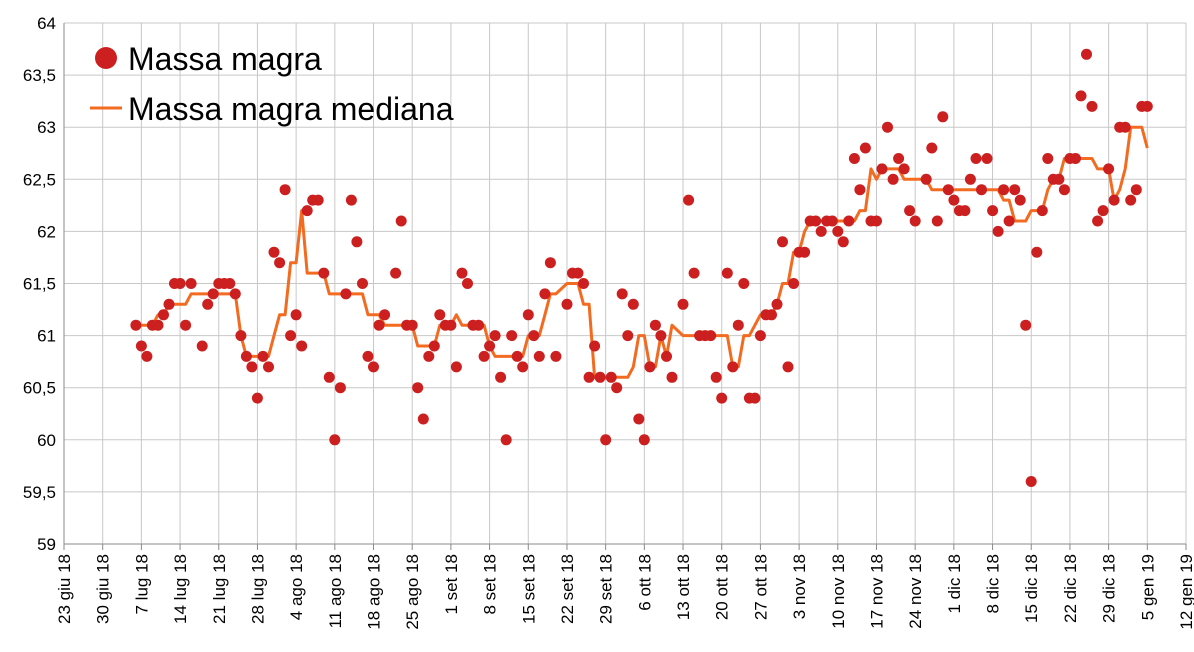 The image size is (1194, 652). What do you see at coordinates (683, 587) in the screenshot?
I see `x-tick-label: 13 ott 18` at bounding box center [683, 587].